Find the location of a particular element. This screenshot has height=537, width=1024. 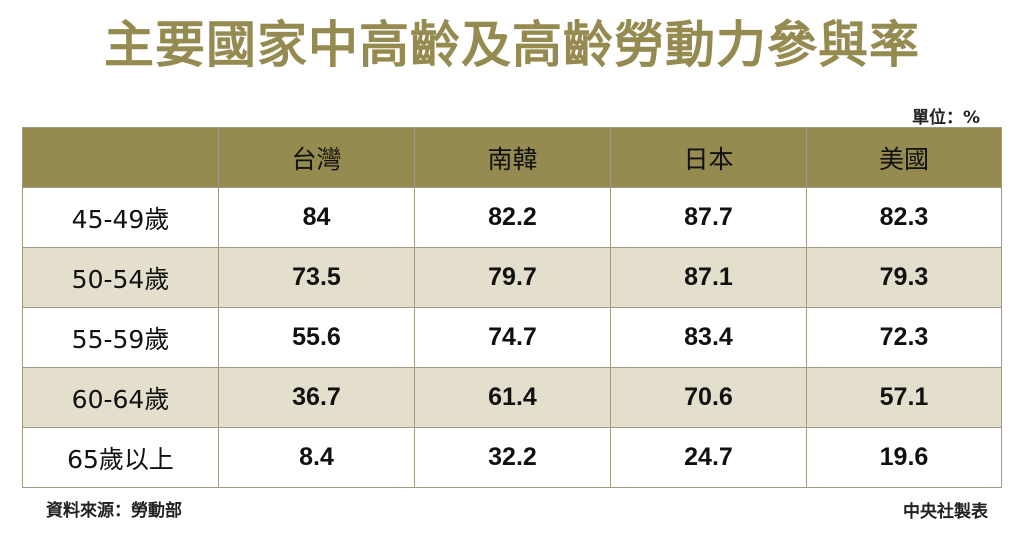

table-header-row: 台灣 南韓 日本 美國 is located at coordinates (512, 157).